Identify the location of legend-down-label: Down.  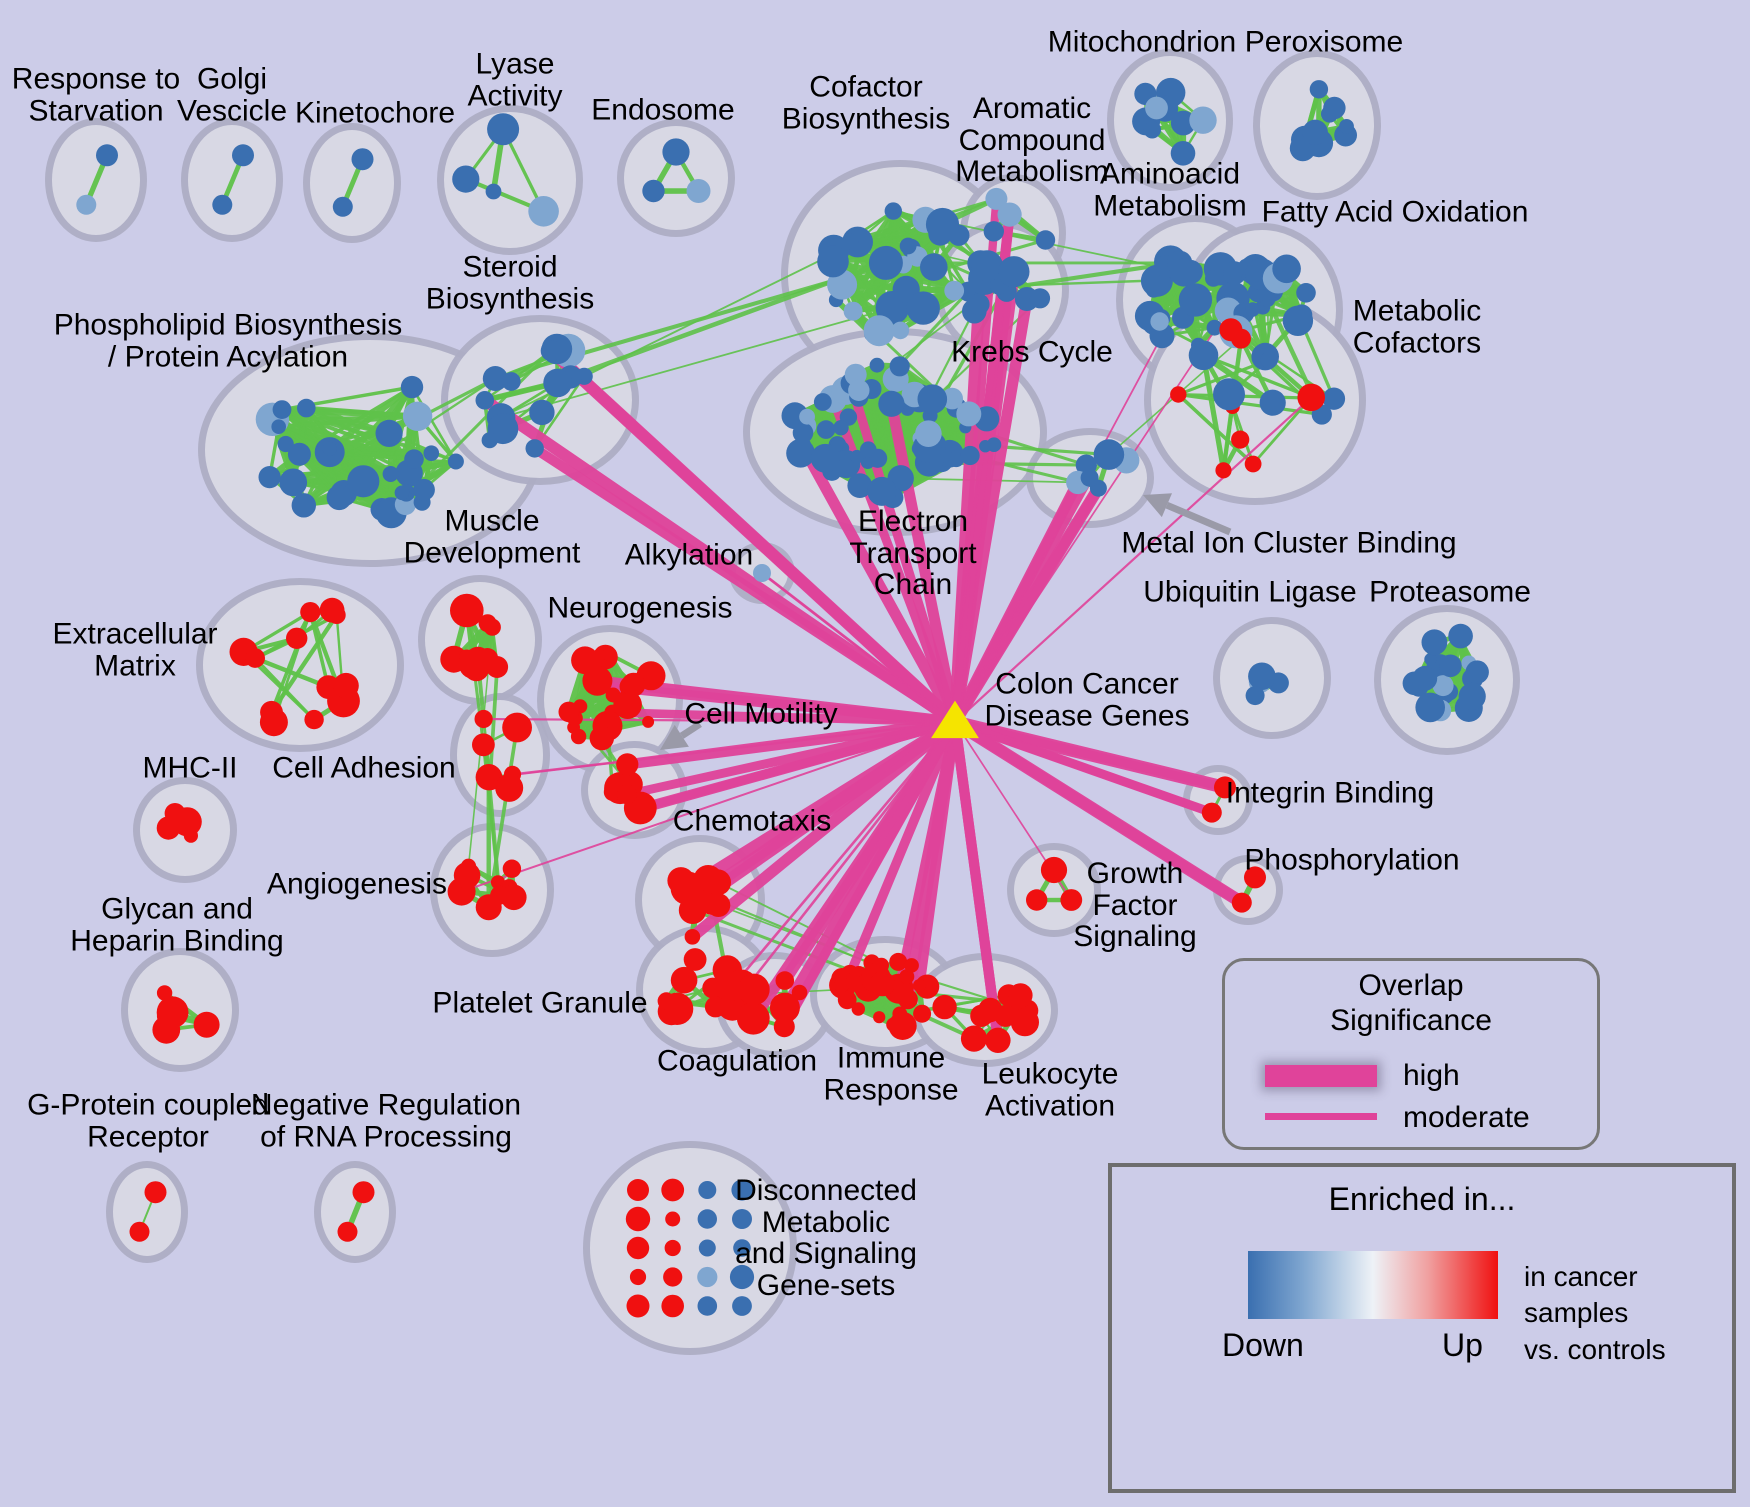
(1263, 1345).